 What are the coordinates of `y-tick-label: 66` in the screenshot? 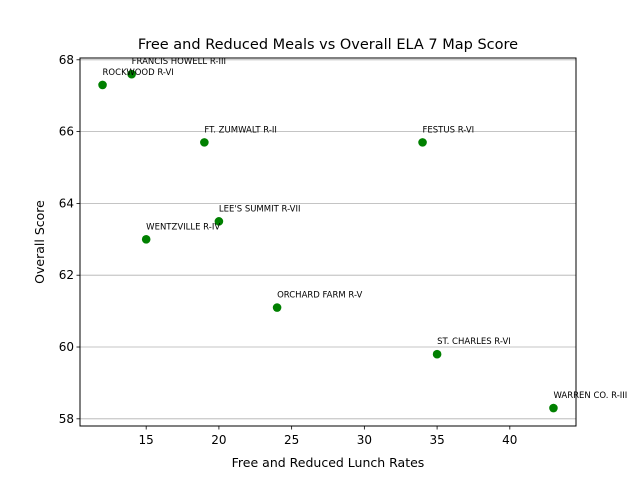 It's located at (66, 132).